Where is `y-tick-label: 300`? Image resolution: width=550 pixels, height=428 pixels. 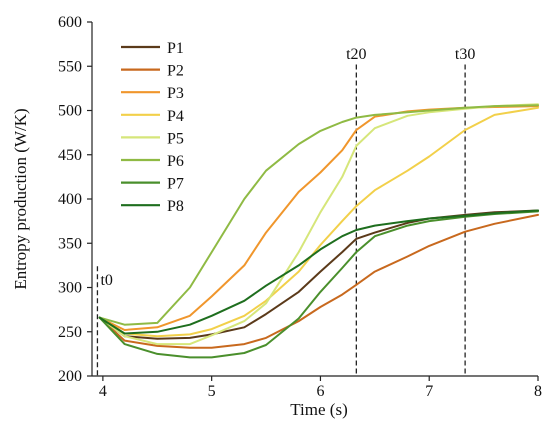 y-tick-label: 300 is located at coordinates (70, 288).